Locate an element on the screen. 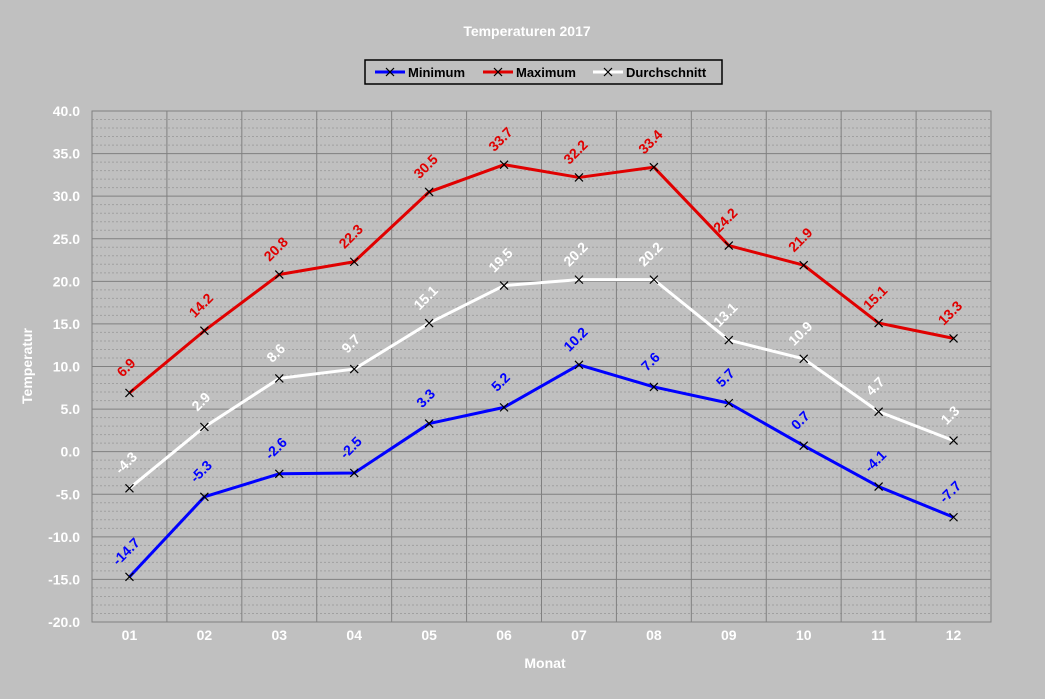 The width and height of the screenshot is (1045, 699). x-tick-label: 01 is located at coordinates (130, 635).